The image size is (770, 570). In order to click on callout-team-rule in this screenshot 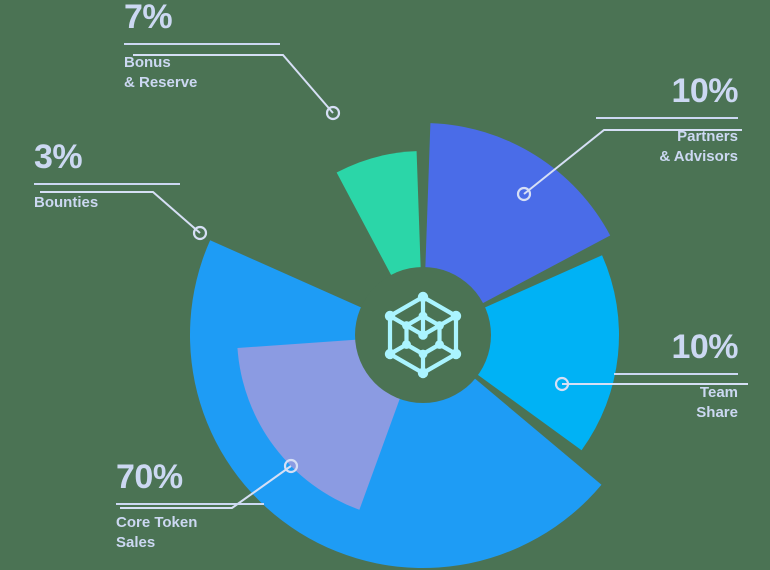, I will do `click(676, 373)`.